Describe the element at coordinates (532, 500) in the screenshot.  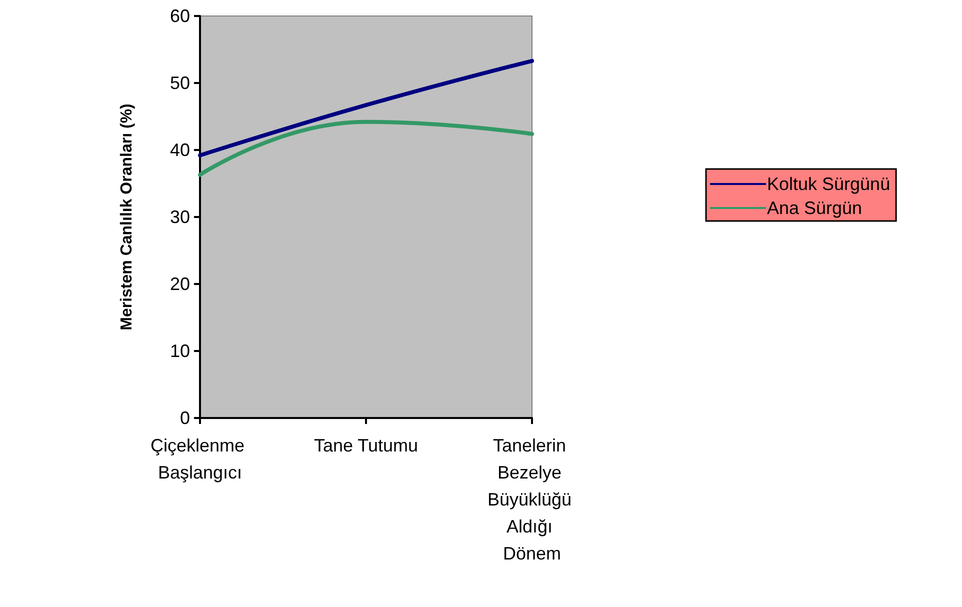
I see `x-tick-label: Tanelerin Bezelye Büyüklüğü Aldığı Dönem` at that location.